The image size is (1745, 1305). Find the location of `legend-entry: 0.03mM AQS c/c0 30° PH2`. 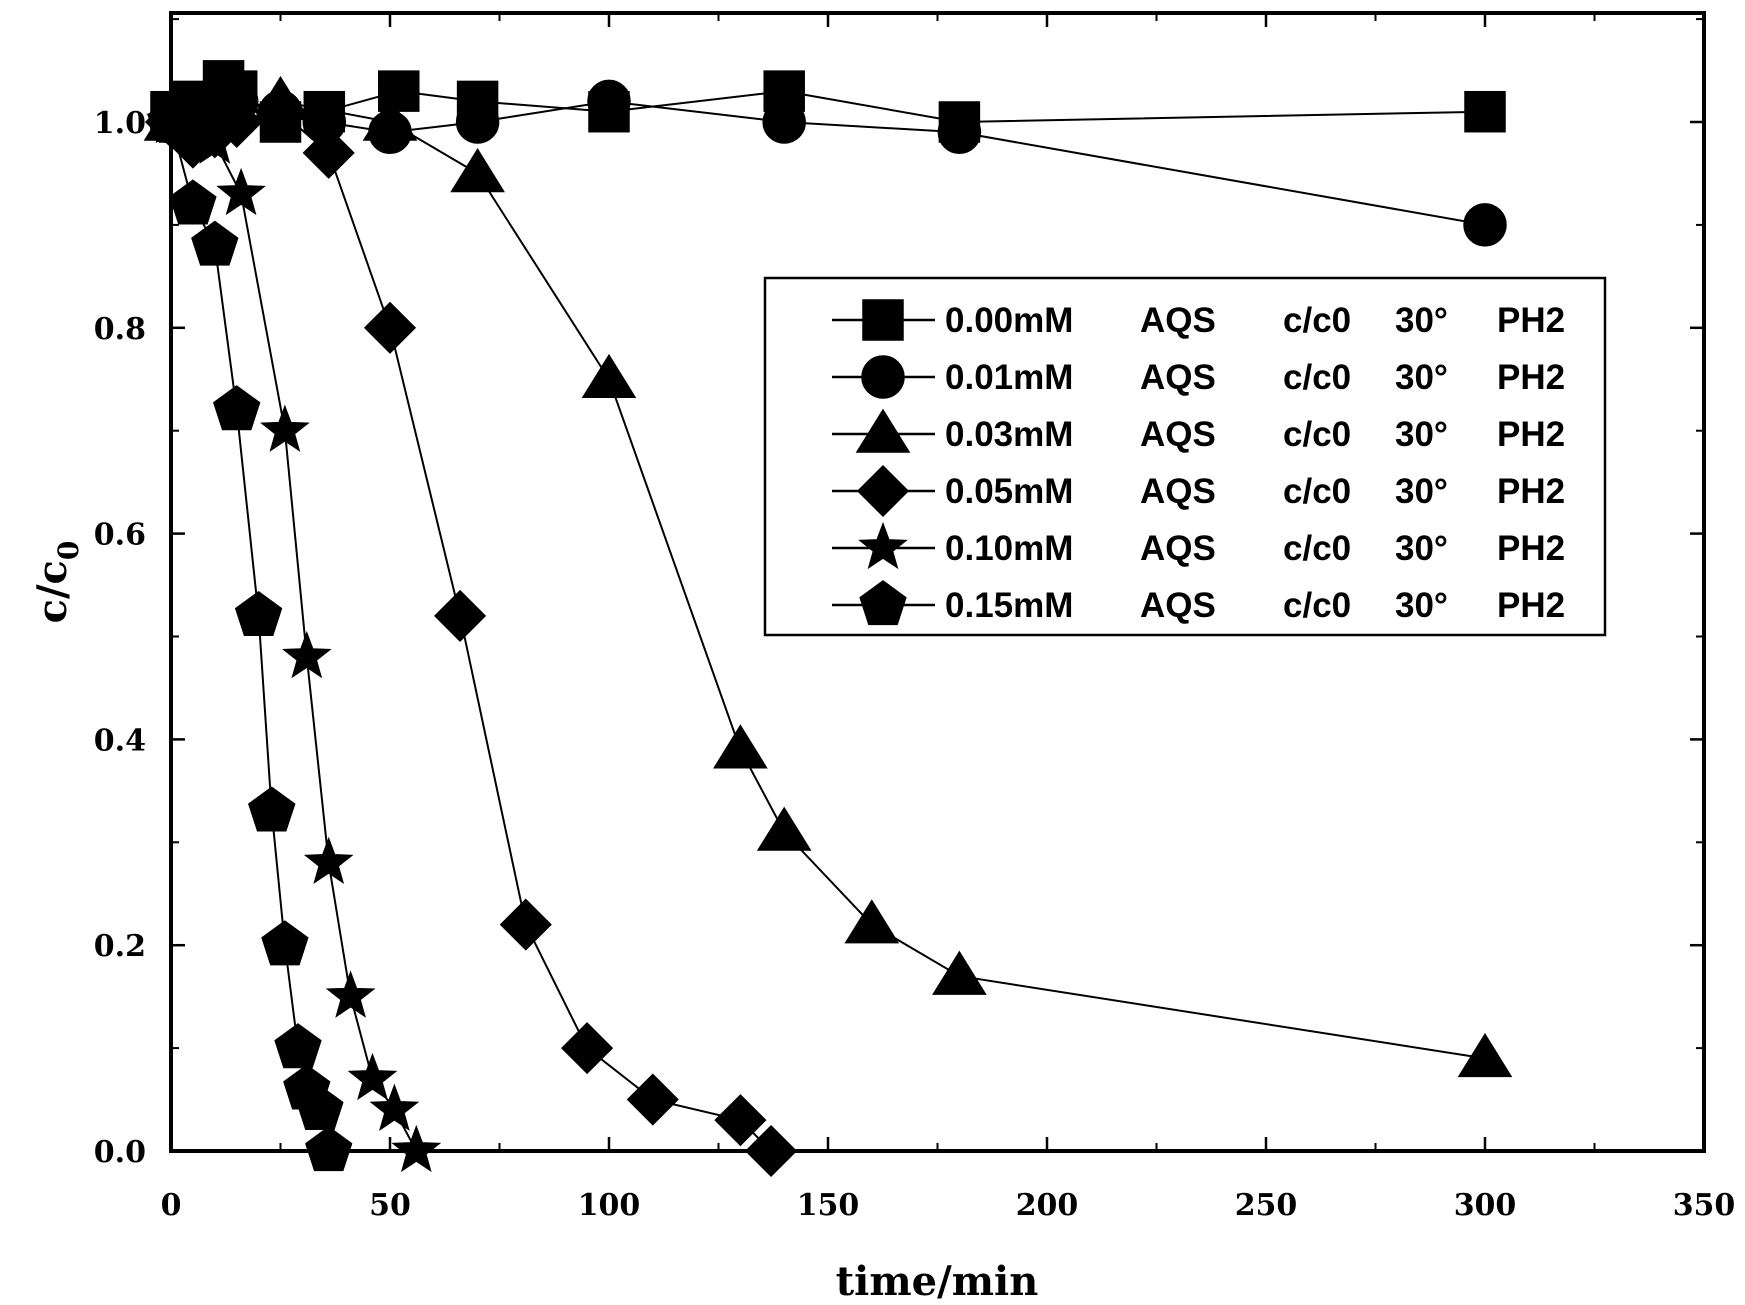

legend-entry: 0.03mM AQS c/c0 30° PH2 is located at coordinates (1198, 431).